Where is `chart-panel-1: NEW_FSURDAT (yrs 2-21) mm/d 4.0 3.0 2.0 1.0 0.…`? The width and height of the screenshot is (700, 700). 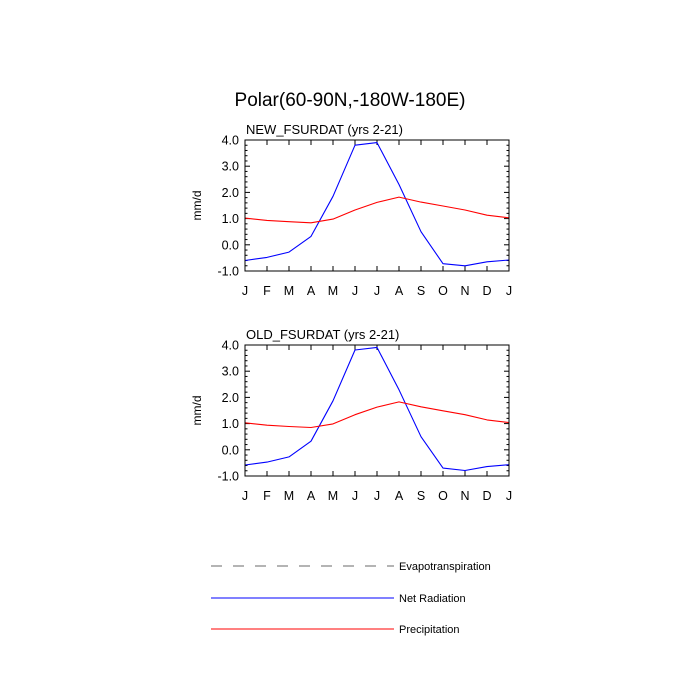 chart-panel-1: NEW_FSURDAT (yrs 2-21) mm/d 4.0 3.0 2.0 1.0 0.… is located at coordinates (351, 210).